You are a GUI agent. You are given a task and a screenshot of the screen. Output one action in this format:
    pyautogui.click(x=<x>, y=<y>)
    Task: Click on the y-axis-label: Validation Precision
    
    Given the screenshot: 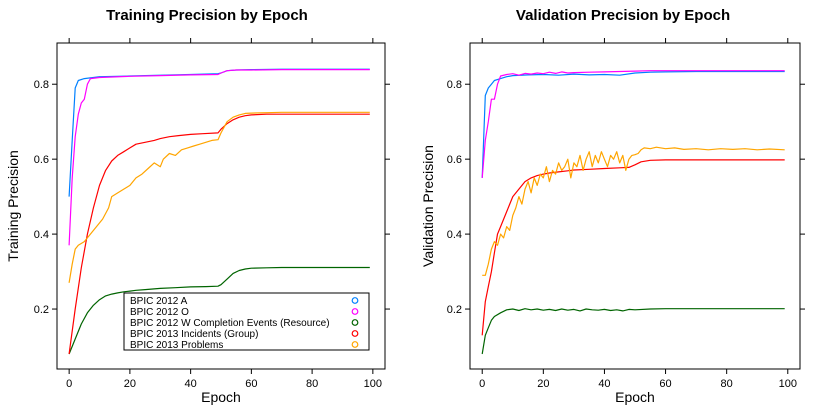 What is the action you would take?
    pyautogui.click(x=428, y=206)
    